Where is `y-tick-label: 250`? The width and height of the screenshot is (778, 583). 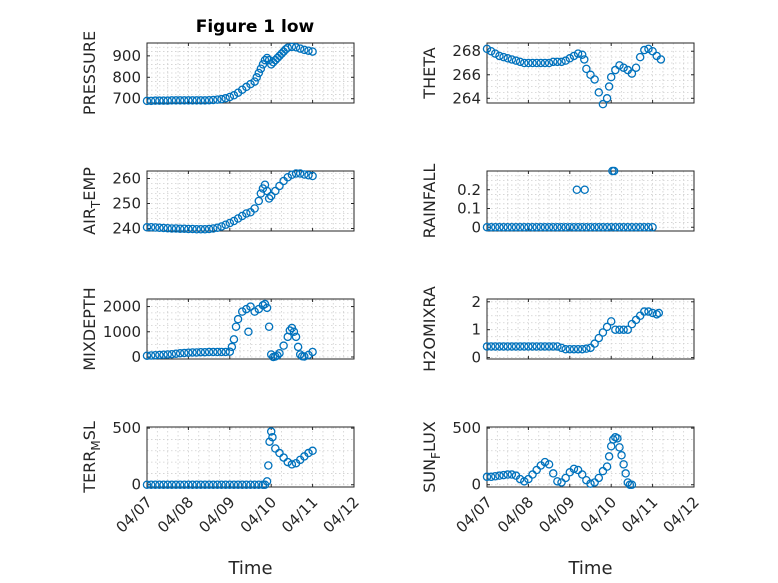 y-tick-label: 250 is located at coordinates (126, 204).